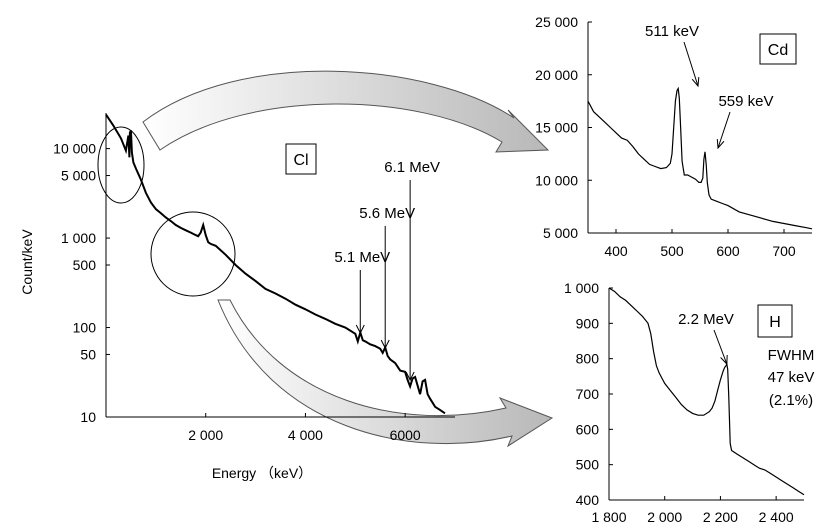 Image resolution: width=828 pixels, height=530 pixels. Describe the element at coordinates (88, 354) in the screenshot. I see `main-y-tick-label: 50` at that location.